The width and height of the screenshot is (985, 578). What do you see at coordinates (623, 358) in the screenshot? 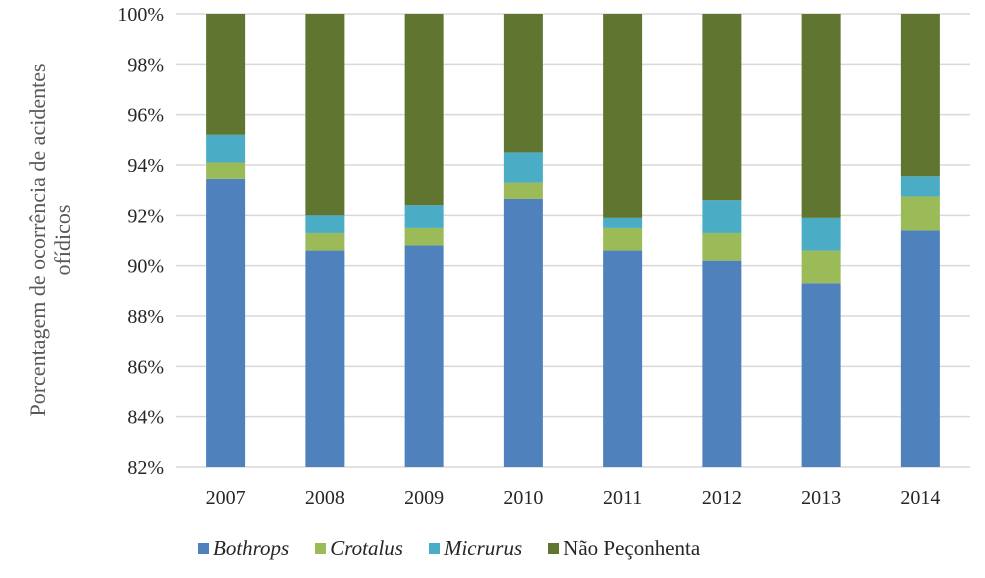
I see `bar-segment-bothrops-2011` at bounding box center [623, 358].